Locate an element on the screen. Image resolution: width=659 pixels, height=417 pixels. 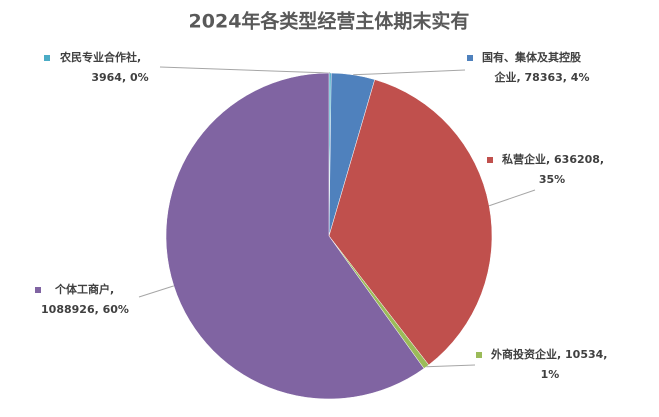
data-label: 企业, 78363, 4% is located at coordinates (542, 77).